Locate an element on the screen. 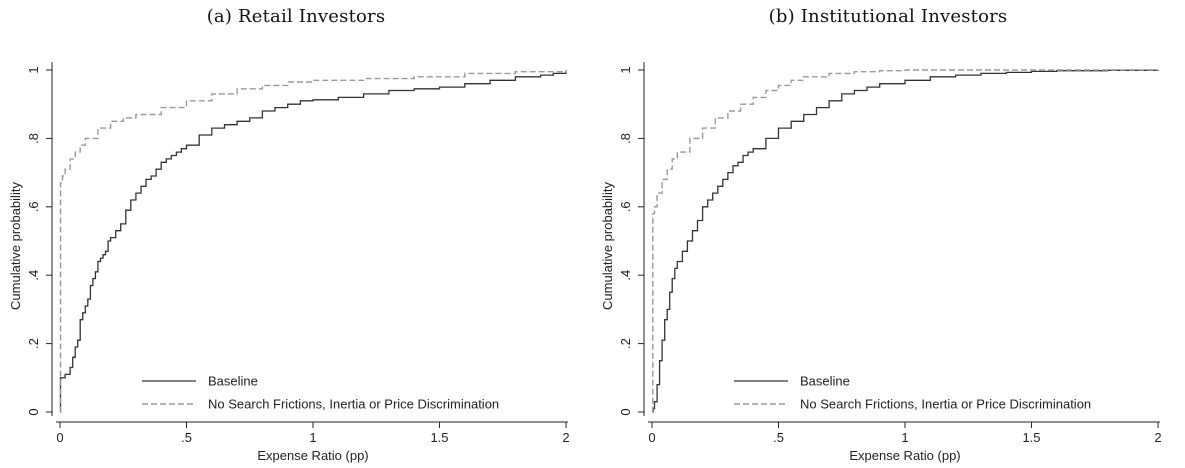  chart-title: (b) Institutional Investors is located at coordinates (888, 16).